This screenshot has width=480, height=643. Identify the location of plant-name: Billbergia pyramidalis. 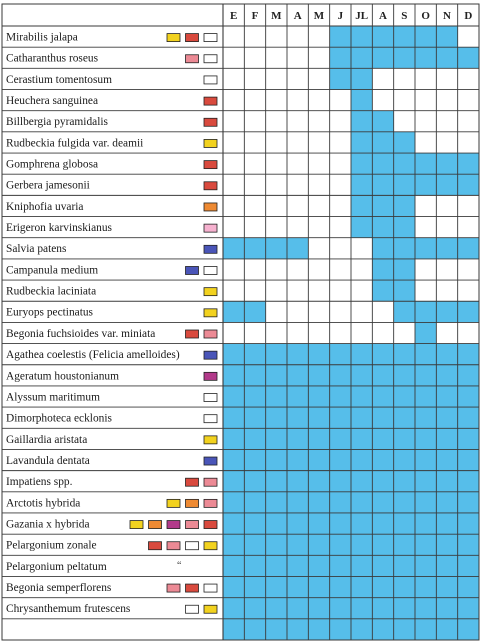
(57, 122).